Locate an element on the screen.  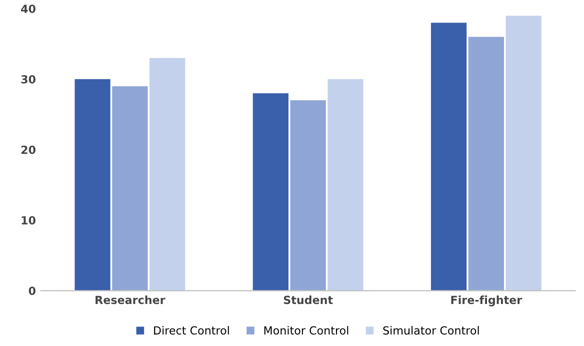
y-tick-label: 10 is located at coordinates (29, 220).